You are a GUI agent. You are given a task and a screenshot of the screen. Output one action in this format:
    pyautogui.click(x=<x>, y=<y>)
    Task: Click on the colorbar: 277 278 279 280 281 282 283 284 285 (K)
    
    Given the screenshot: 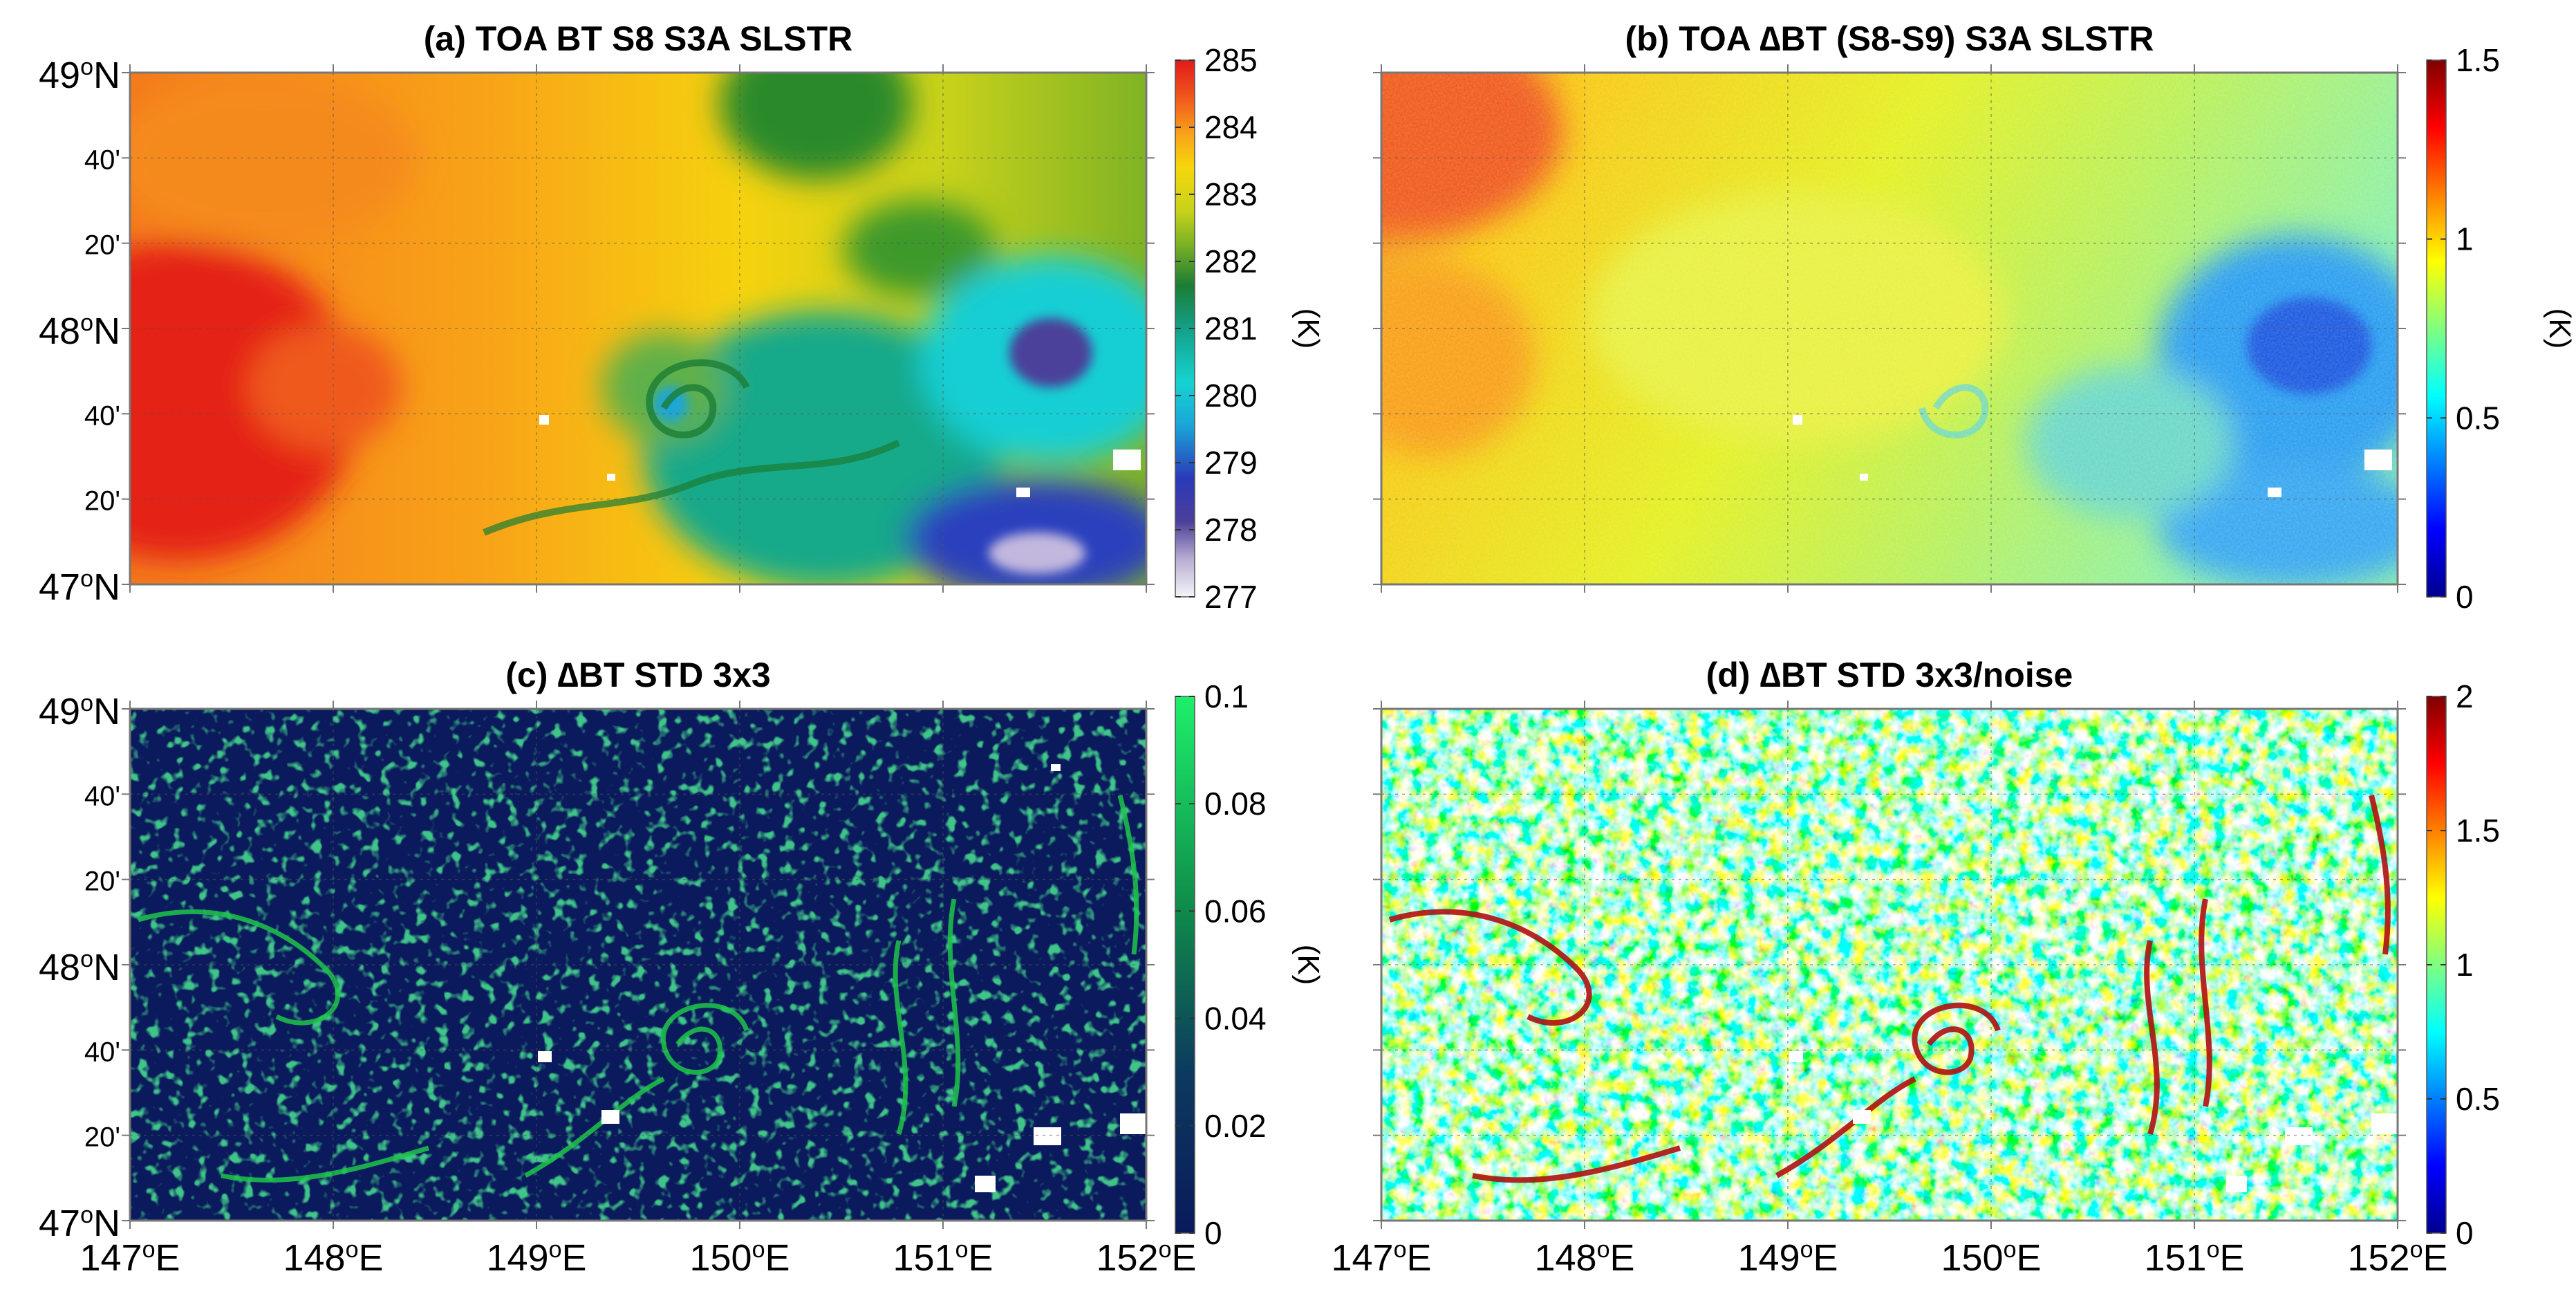 What is the action you would take?
    pyautogui.click(x=1250, y=328)
    